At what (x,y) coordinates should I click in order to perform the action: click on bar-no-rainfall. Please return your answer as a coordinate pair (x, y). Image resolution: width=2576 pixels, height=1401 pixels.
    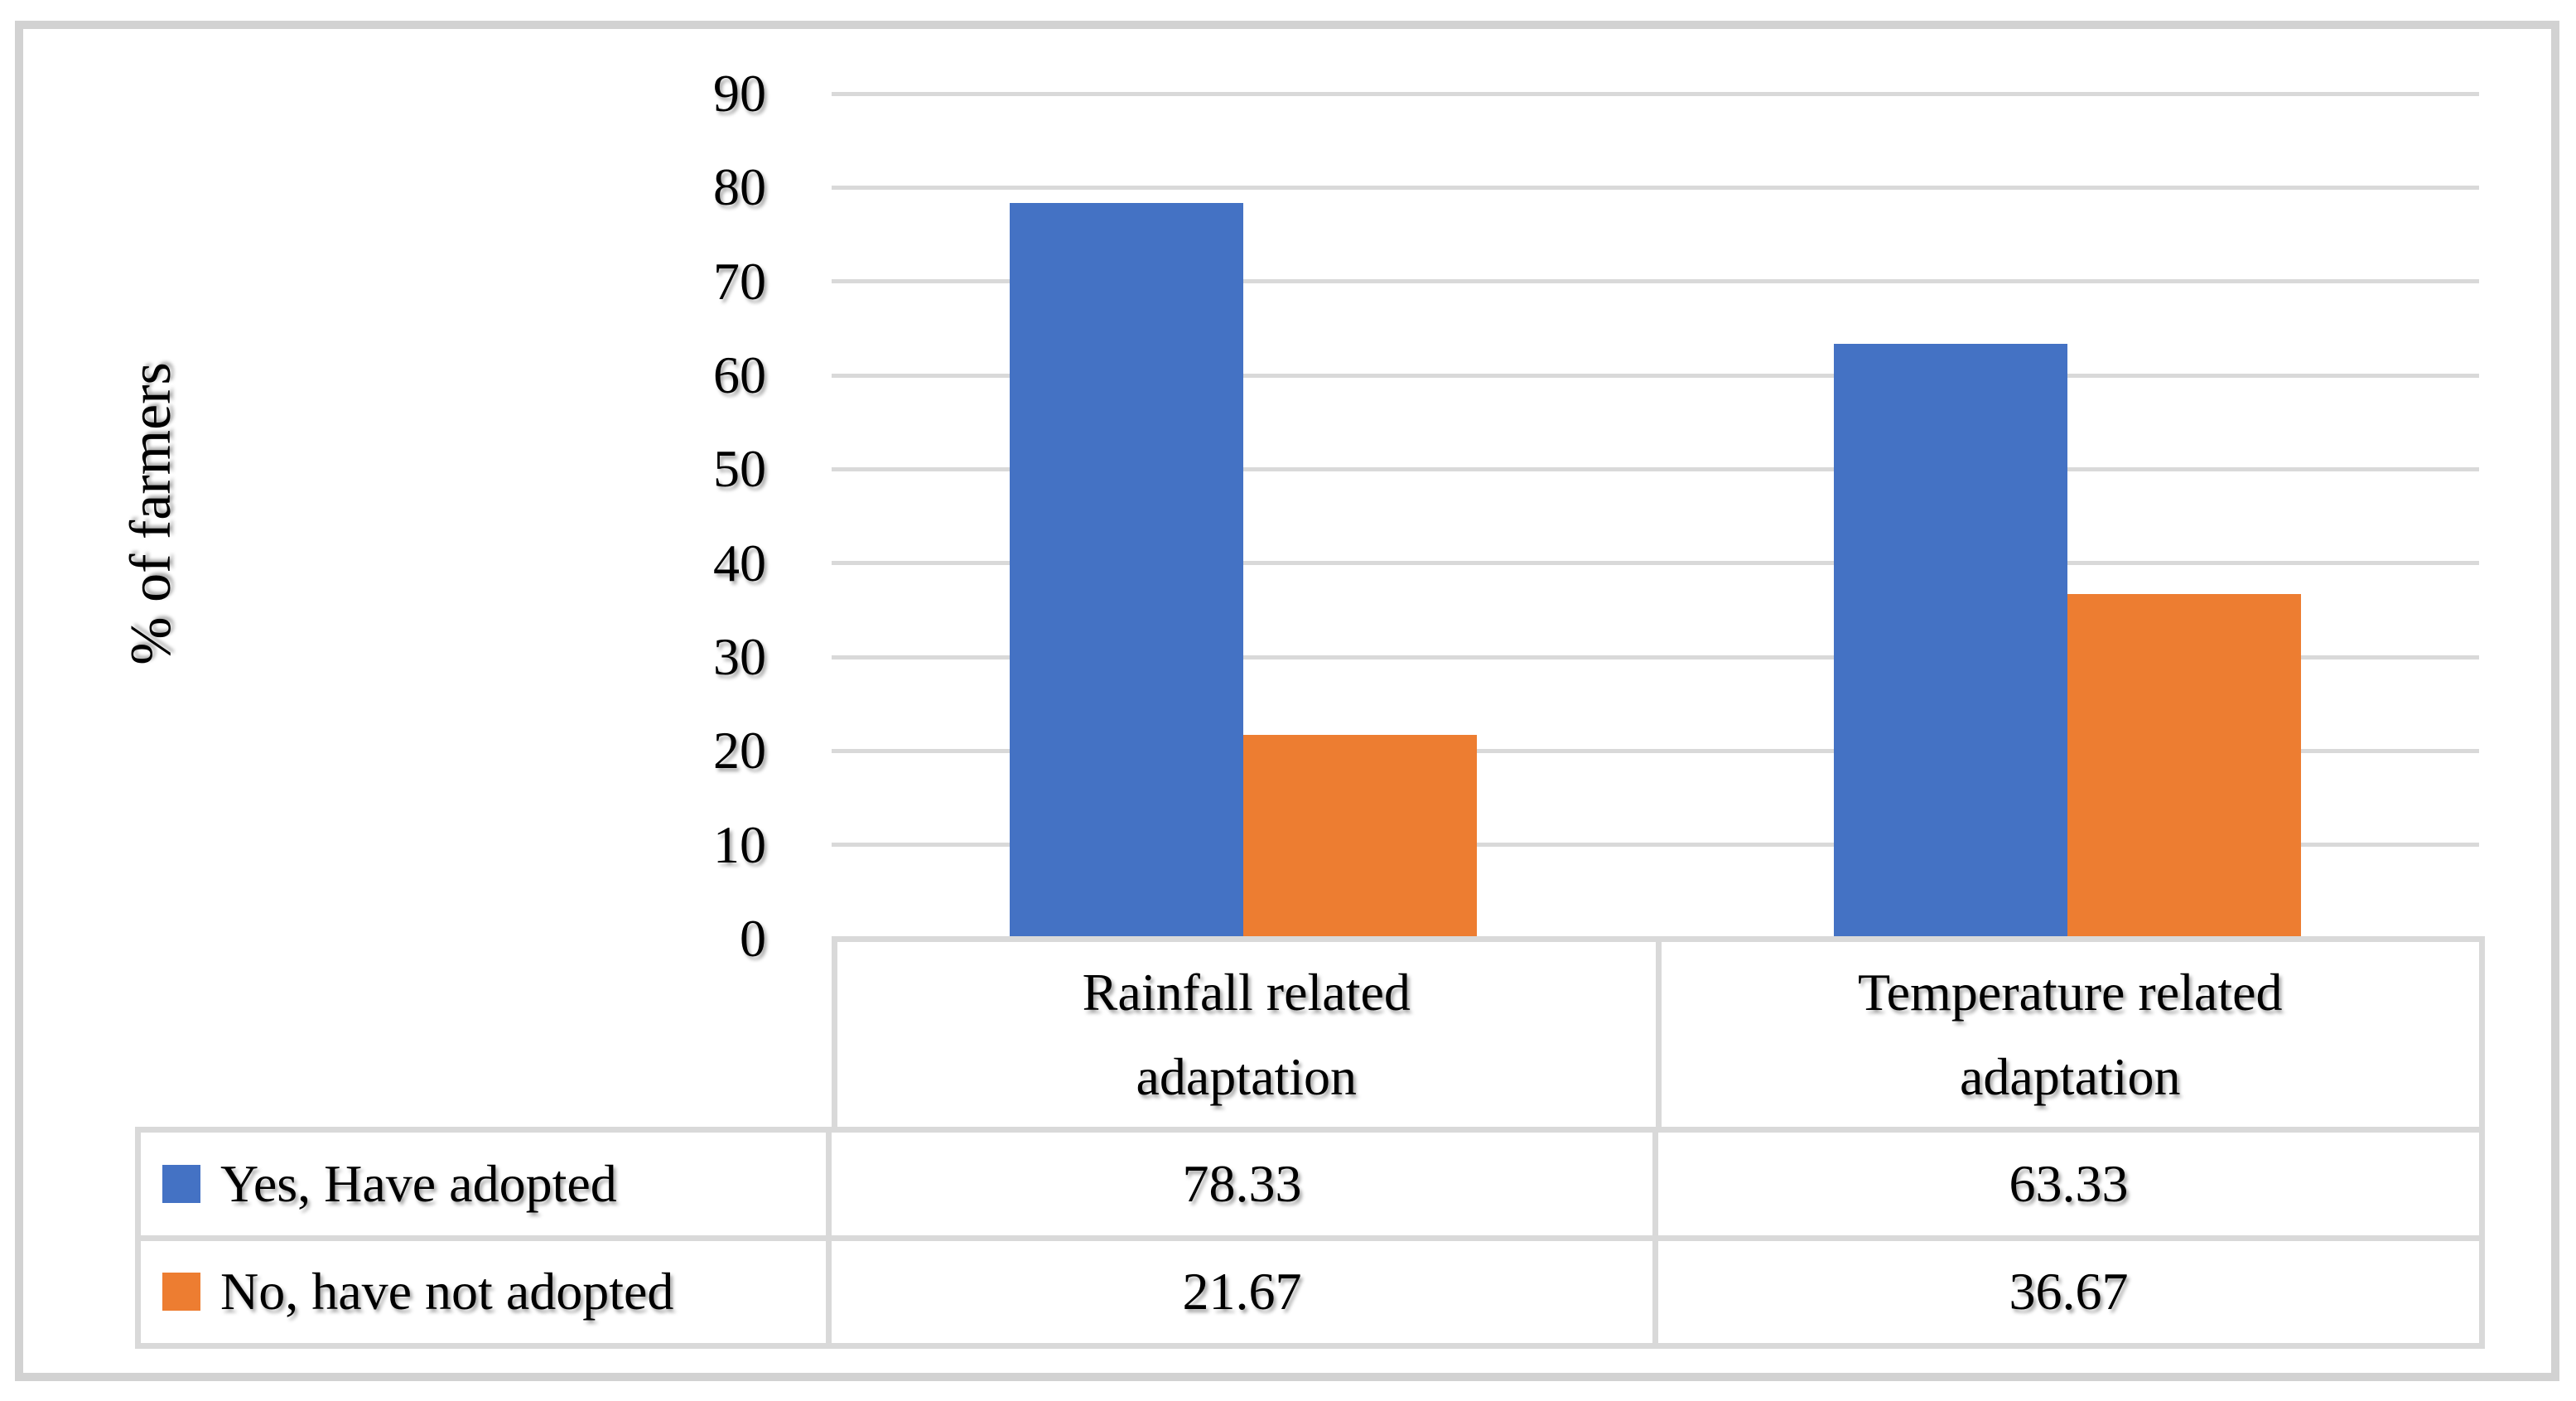
    Looking at the image, I should click on (1360, 837).